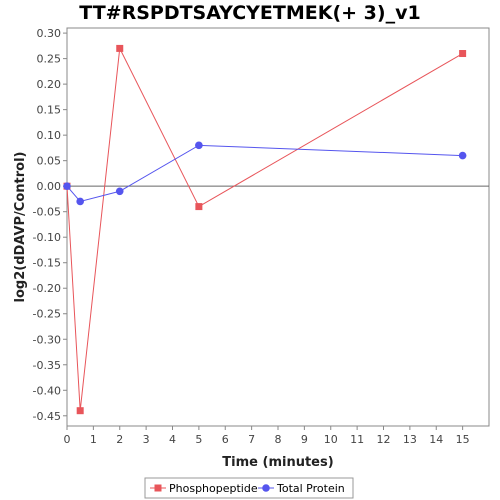 Image resolution: width=500 pixels, height=500 pixels. What do you see at coordinates (251, 439) in the screenshot?
I see `x-tick-label: 7` at bounding box center [251, 439].